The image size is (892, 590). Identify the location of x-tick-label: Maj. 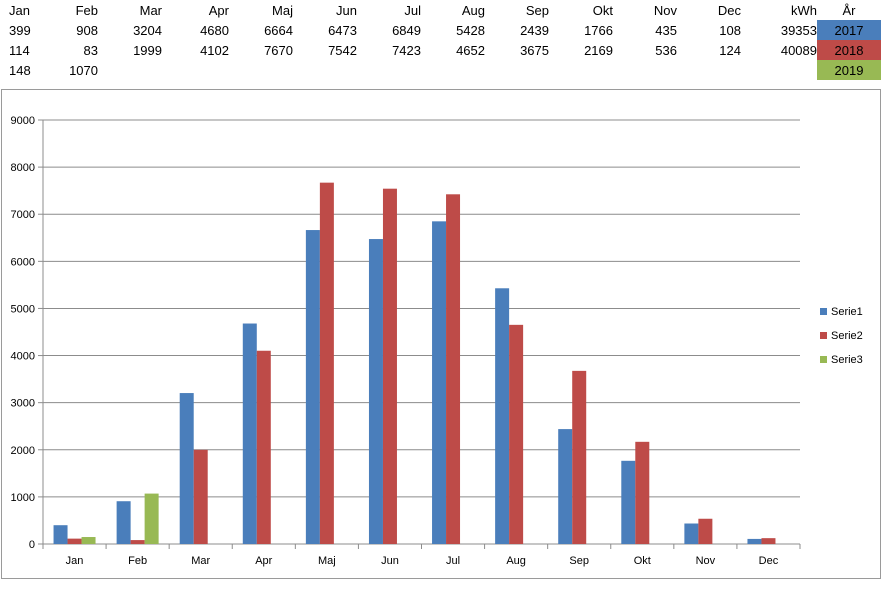
(327, 561).